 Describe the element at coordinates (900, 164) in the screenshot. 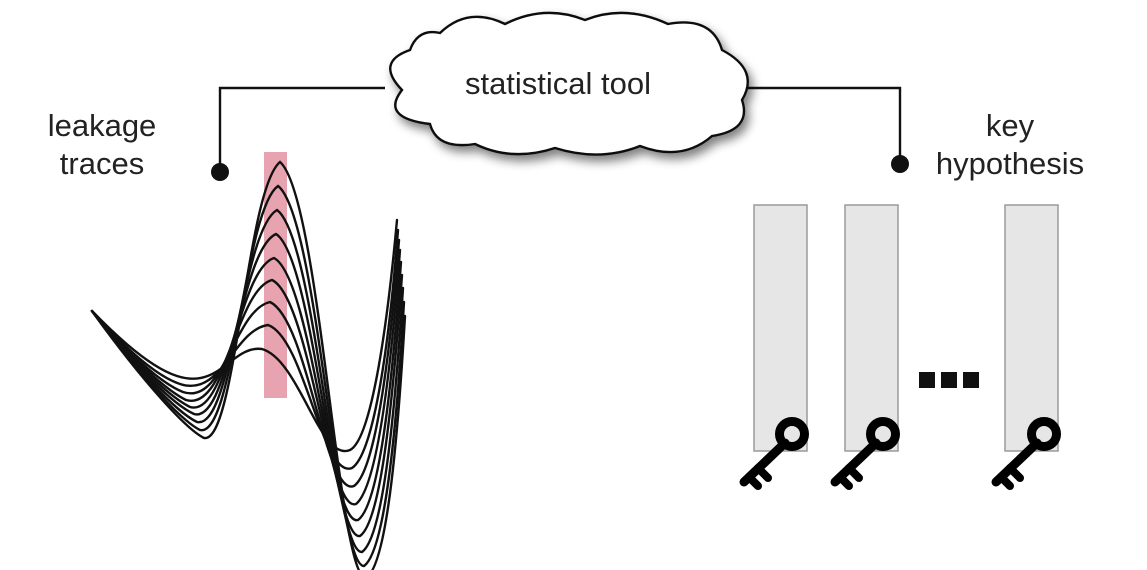

I see `right-connector-dot` at that location.